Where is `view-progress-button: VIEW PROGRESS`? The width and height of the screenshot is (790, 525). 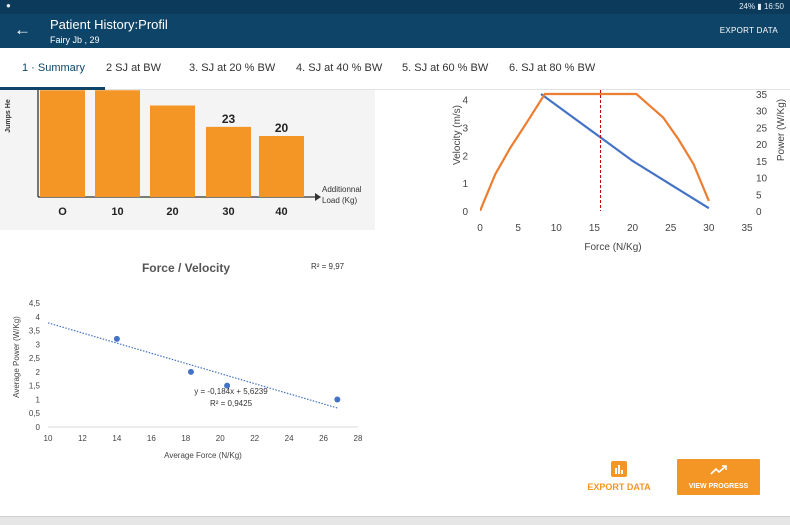 view-progress-button: VIEW PROGRESS is located at coordinates (718, 477).